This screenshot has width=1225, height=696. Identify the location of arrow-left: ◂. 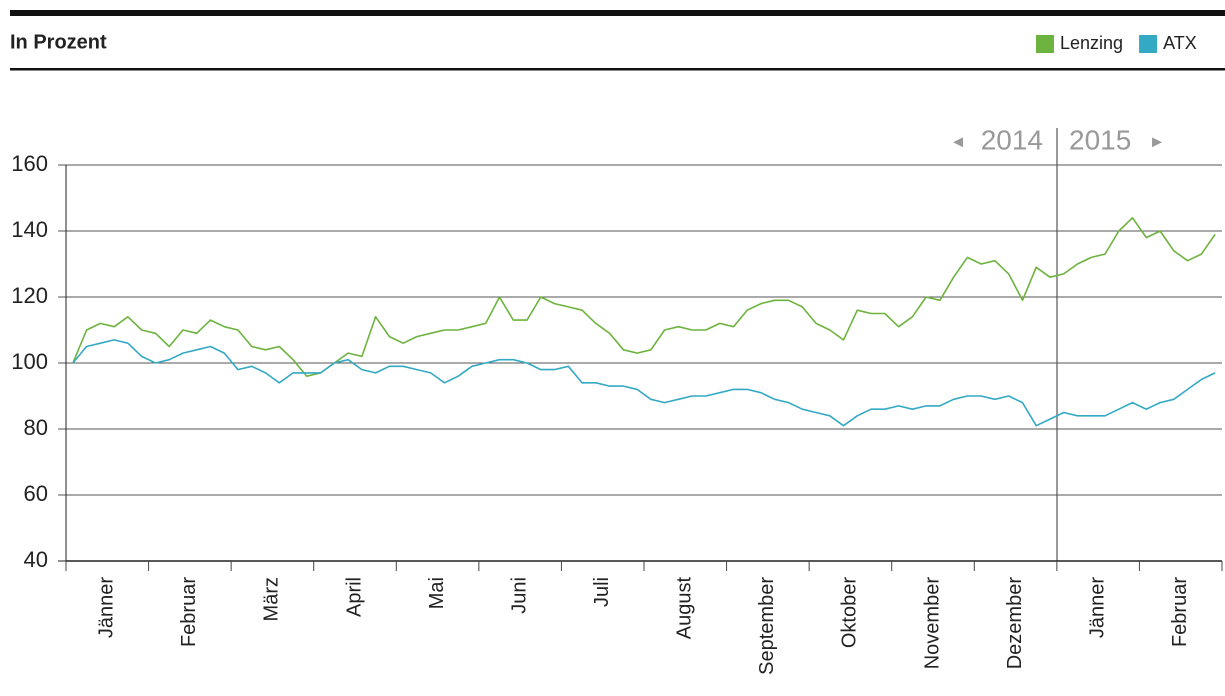
(958, 141).